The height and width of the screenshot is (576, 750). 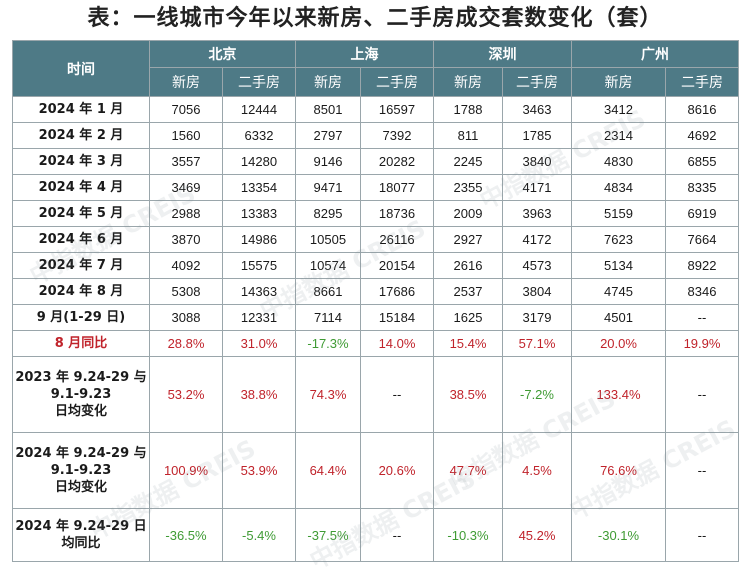 I want to click on value-cell: 1788, so click(x=468, y=109).